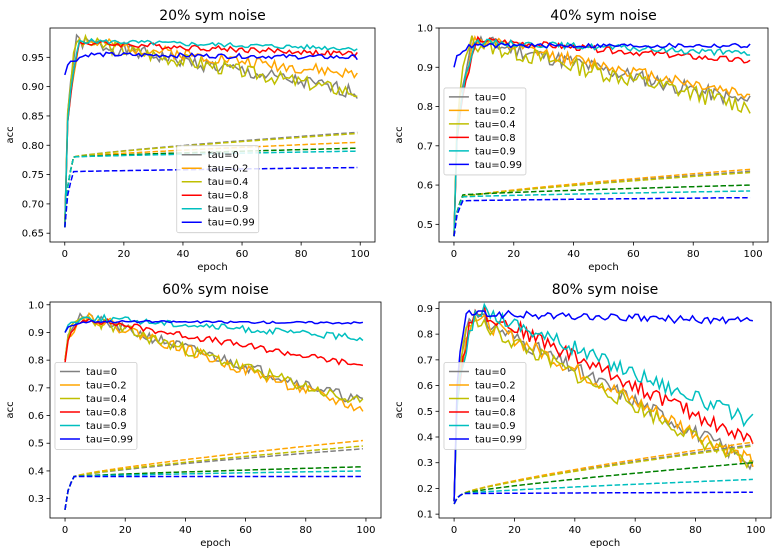 This screenshot has height=557, width=777. What do you see at coordinates (33, 87) in the screenshot?
I see `y-tick-label: 0.90` at bounding box center [33, 87].